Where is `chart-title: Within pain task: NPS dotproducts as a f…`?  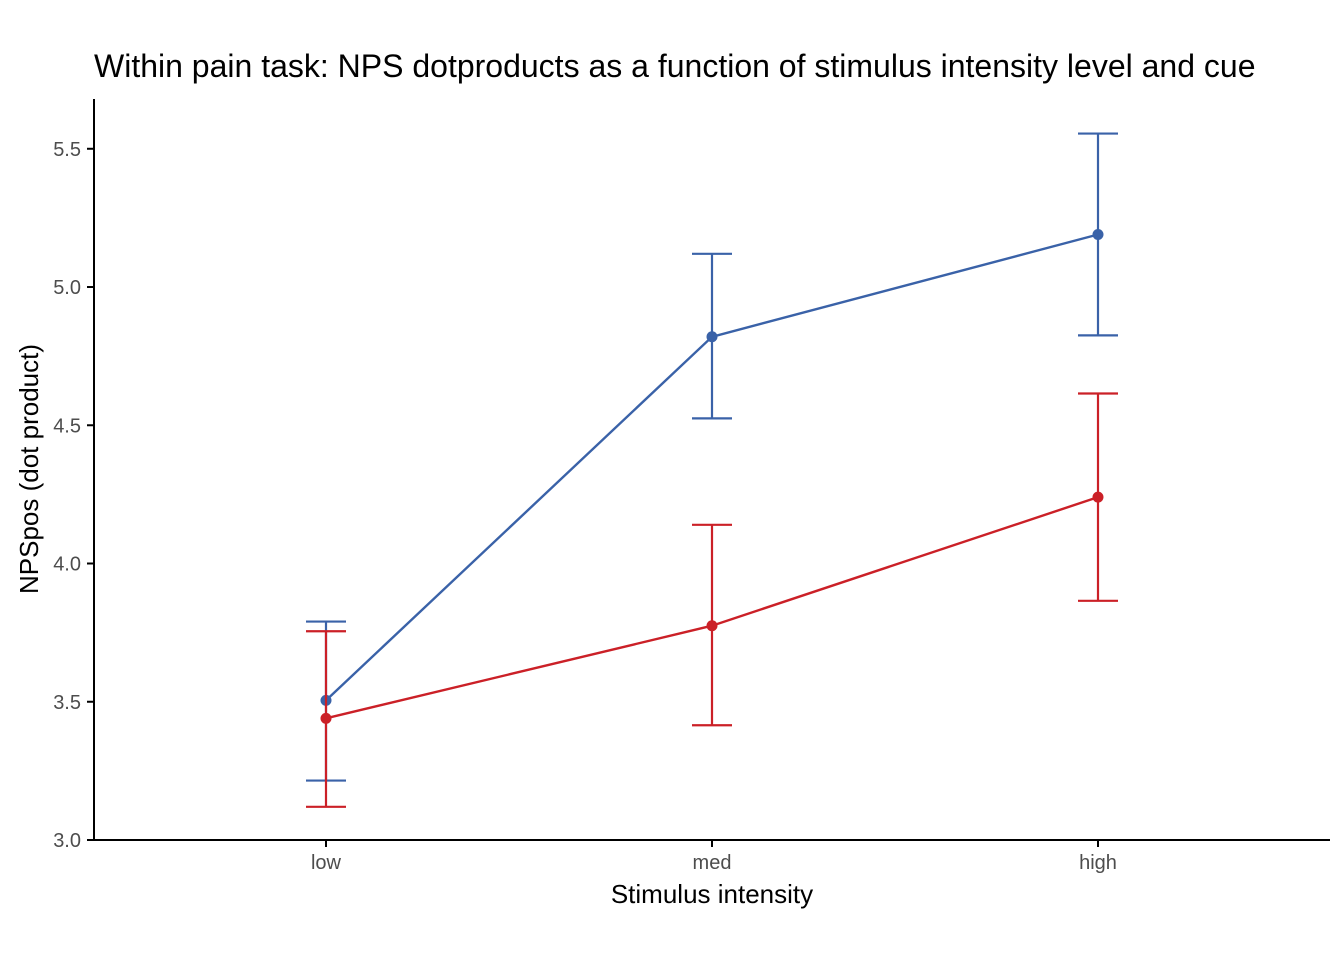
chart-title: Within pain task: NPS dotproducts as a f… is located at coordinates (674, 66).